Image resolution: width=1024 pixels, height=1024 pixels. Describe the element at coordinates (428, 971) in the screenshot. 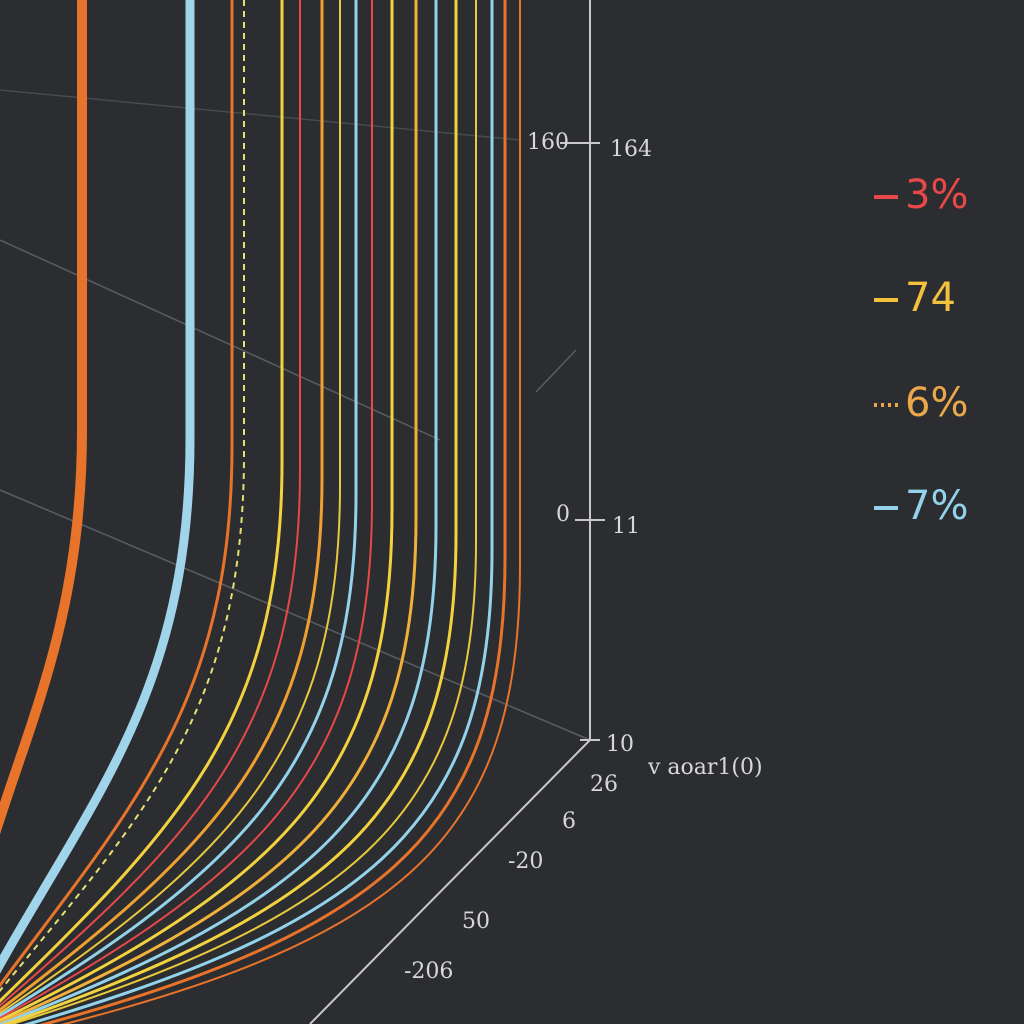

I see `tick-label: -206` at that location.